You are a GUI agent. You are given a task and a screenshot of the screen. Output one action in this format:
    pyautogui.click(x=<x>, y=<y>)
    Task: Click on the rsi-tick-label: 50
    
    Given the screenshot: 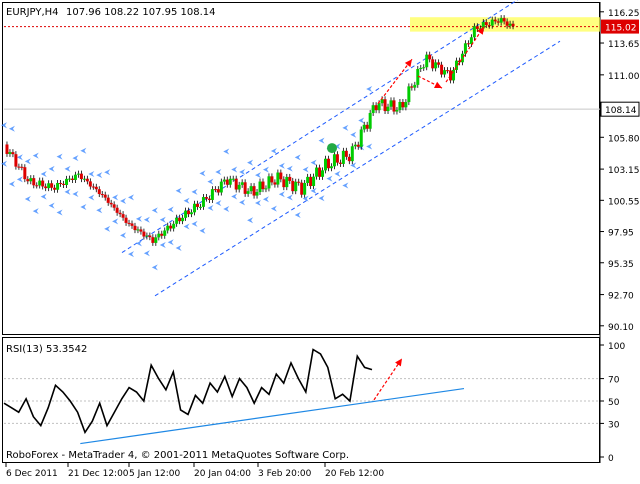 What is the action you would take?
    pyautogui.click(x=614, y=403)
    